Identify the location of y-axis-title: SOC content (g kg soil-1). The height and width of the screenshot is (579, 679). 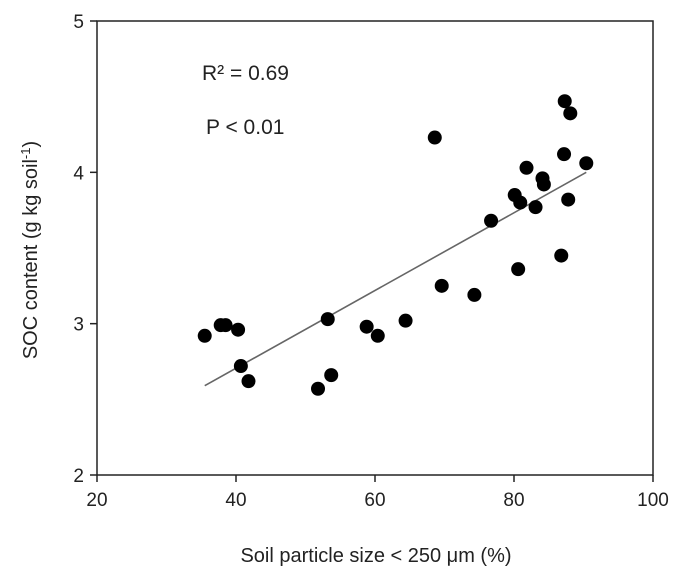
(30, 250).